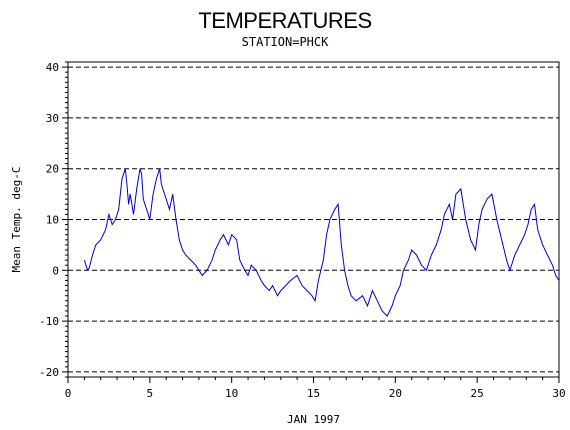  I want to click on x-tick-label: 0, so click(68, 393).